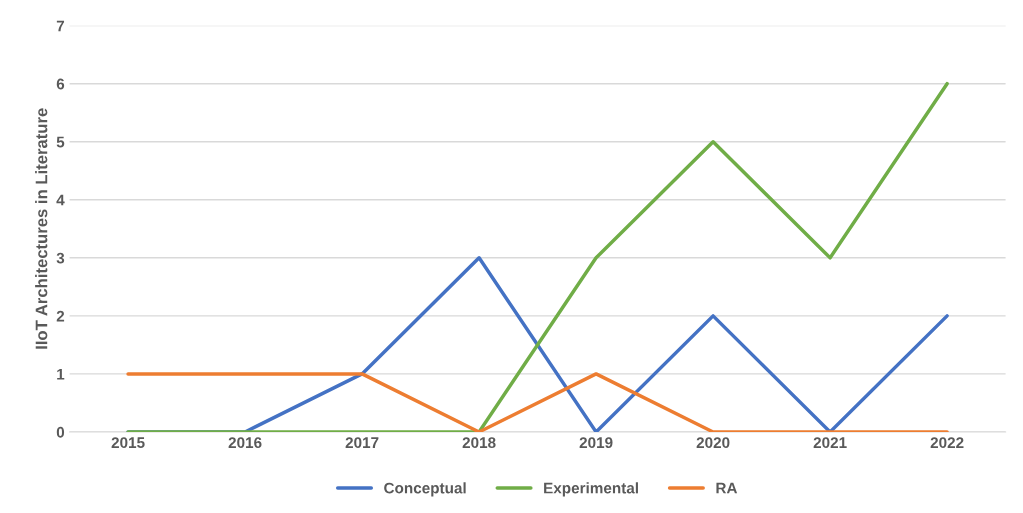 This screenshot has width=1023, height=513. I want to click on x-tick-label: 2020, so click(713, 443).